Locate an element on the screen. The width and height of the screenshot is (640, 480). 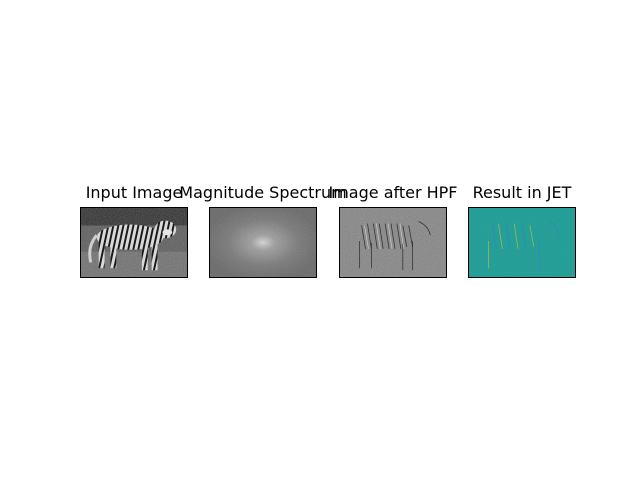
panel-title-result-in-jet: Result in JET is located at coordinates (522, 192).